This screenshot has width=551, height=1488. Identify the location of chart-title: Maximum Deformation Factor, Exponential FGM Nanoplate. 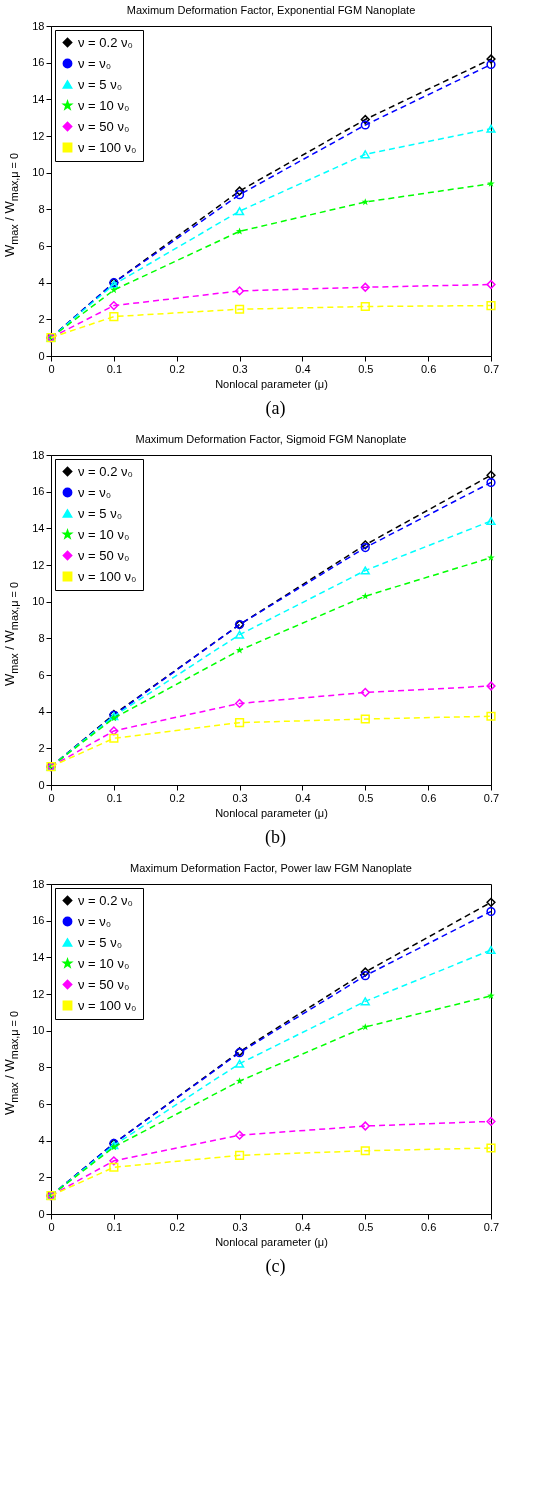
(271, 10).